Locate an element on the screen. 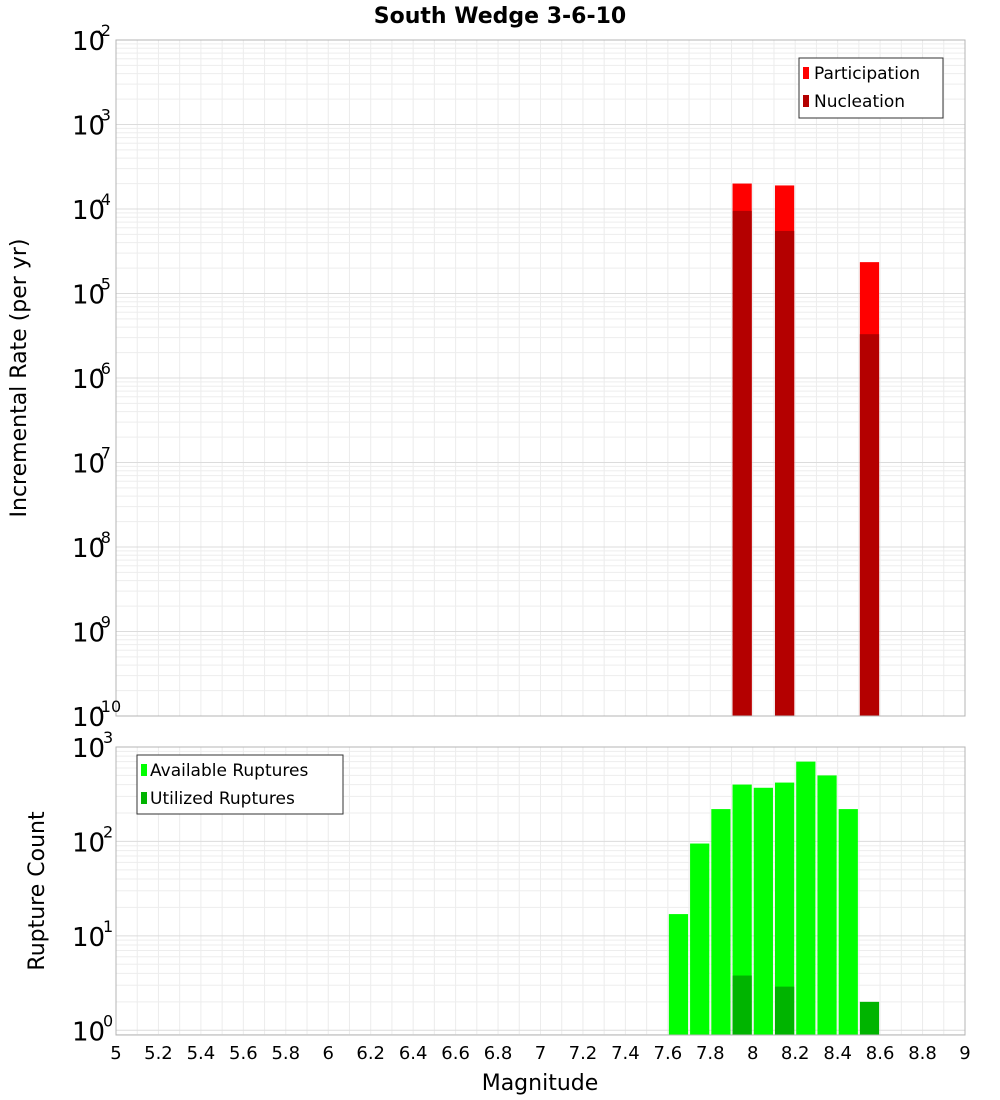 The image size is (1000, 1100). series-available-ruptures is located at coordinates (763, 898).